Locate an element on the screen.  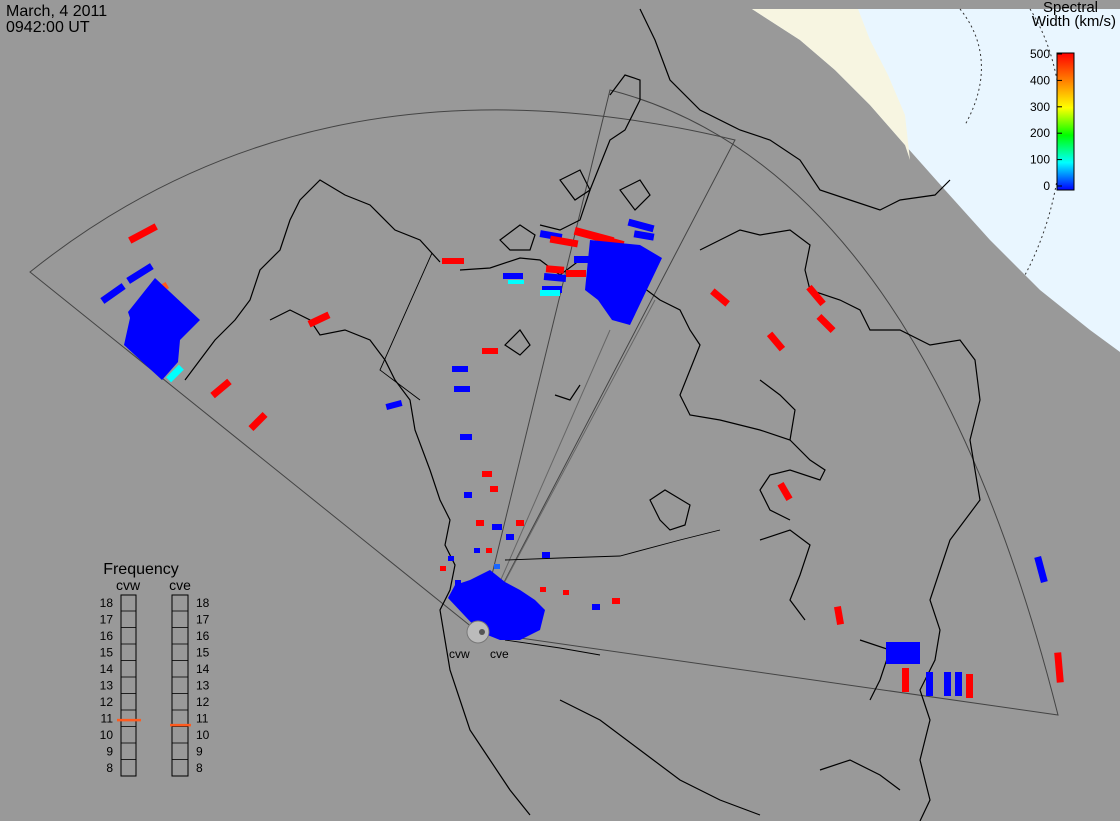
echo-blob-north is located at coordinates (623, 282).